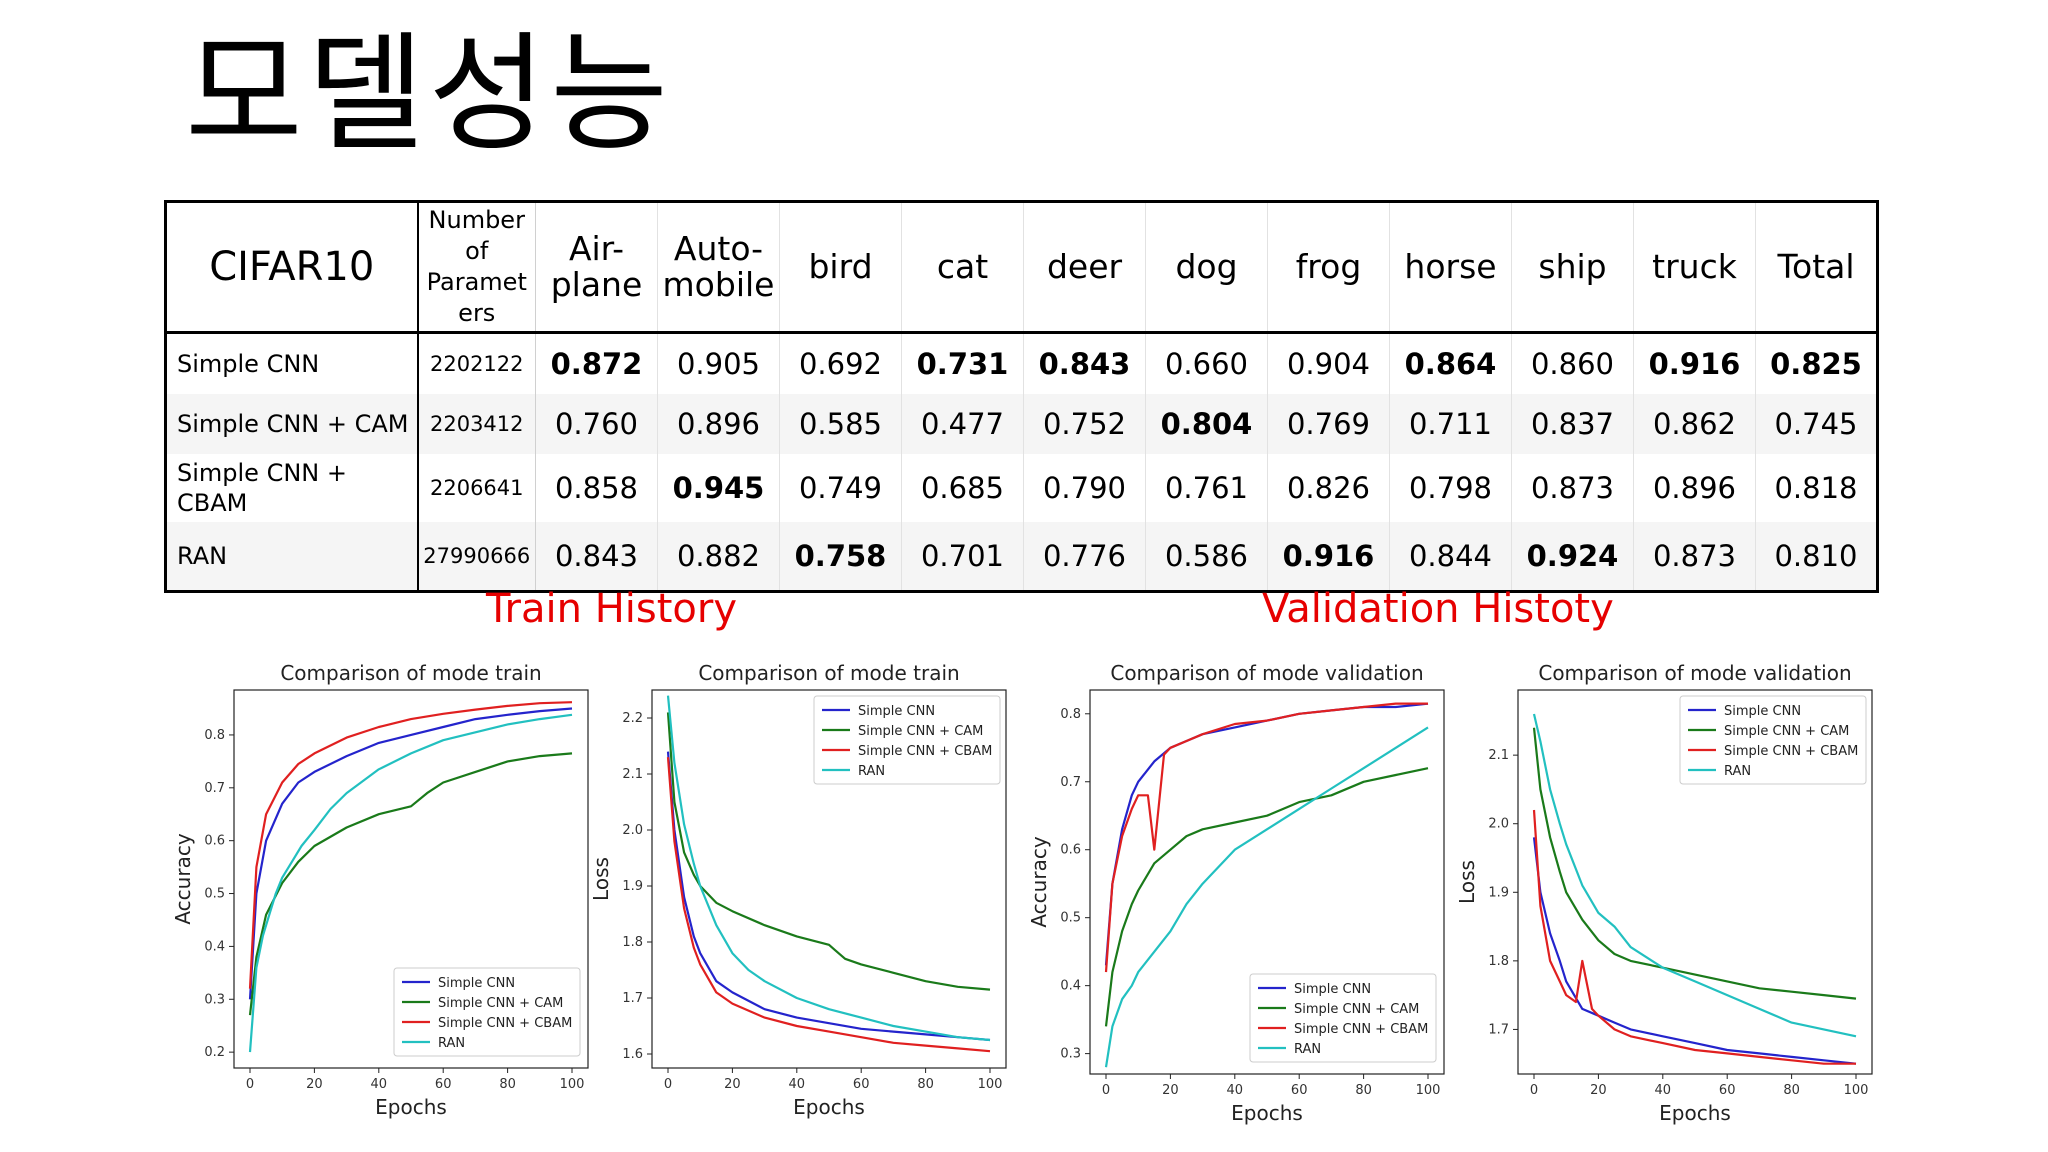 This screenshot has height=1152, width=2048. What do you see at coordinates (1328, 363) in the screenshot?
I see `accuracy-cell: 0.904` at bounding box center [1328, 363].